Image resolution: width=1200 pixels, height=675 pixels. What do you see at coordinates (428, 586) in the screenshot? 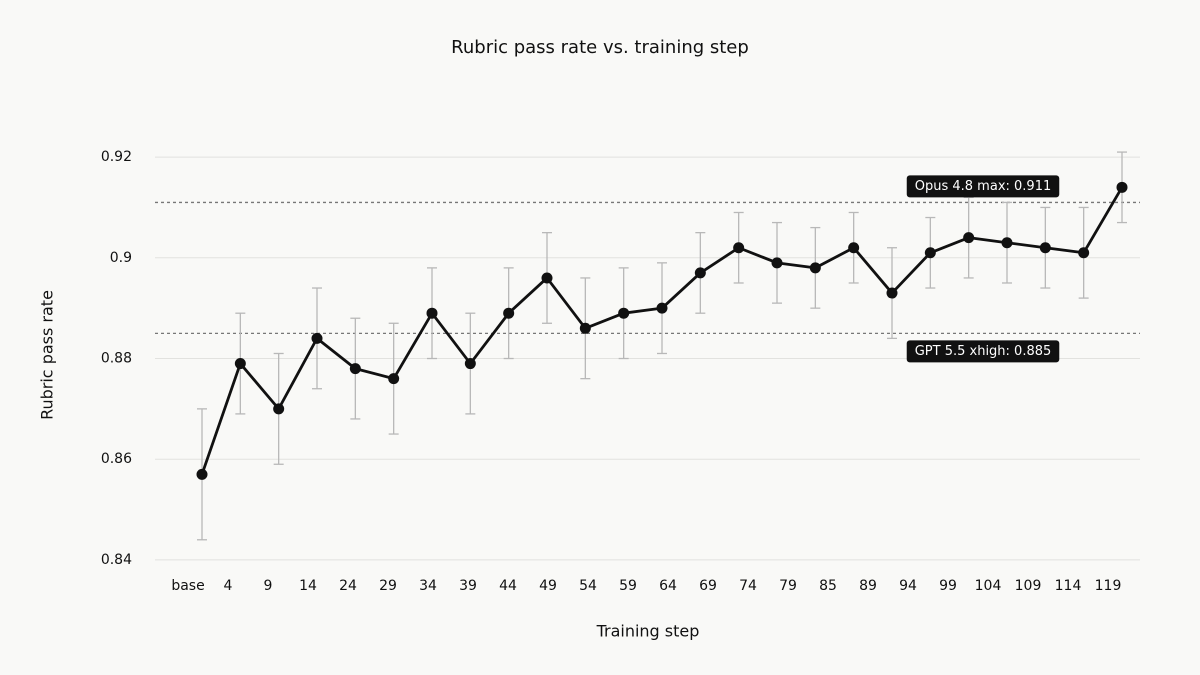
I see `x-tick-label: 34` at bounding box center [428, 586].